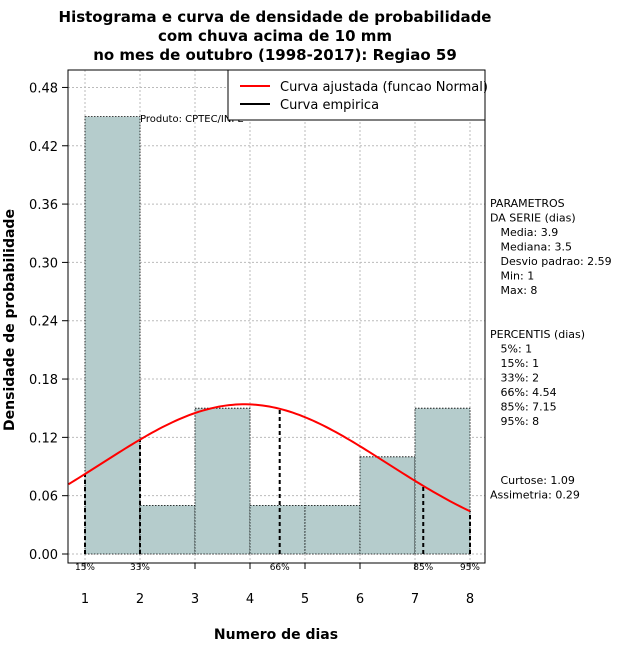 This screenshot has width=640, height=664. What do you see at coordinates (140, 568) in the screenshot?
I see `percentile-label: 33%` at bounding box center [140, 568].